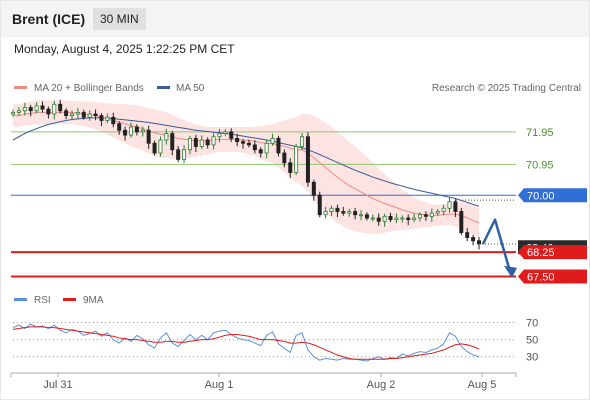 Image resolution: width=590 pixels, height=401 pixels. What do you see at coordinates (532, 358) in the screenshot?
I see `rsi-tick-label: 30` at bounding box center [532, 358].